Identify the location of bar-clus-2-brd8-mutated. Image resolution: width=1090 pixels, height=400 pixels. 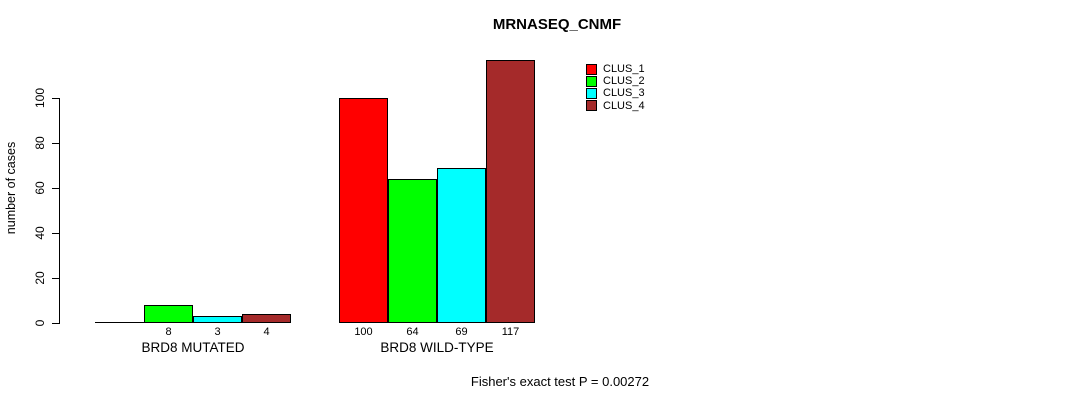
(168, 314).